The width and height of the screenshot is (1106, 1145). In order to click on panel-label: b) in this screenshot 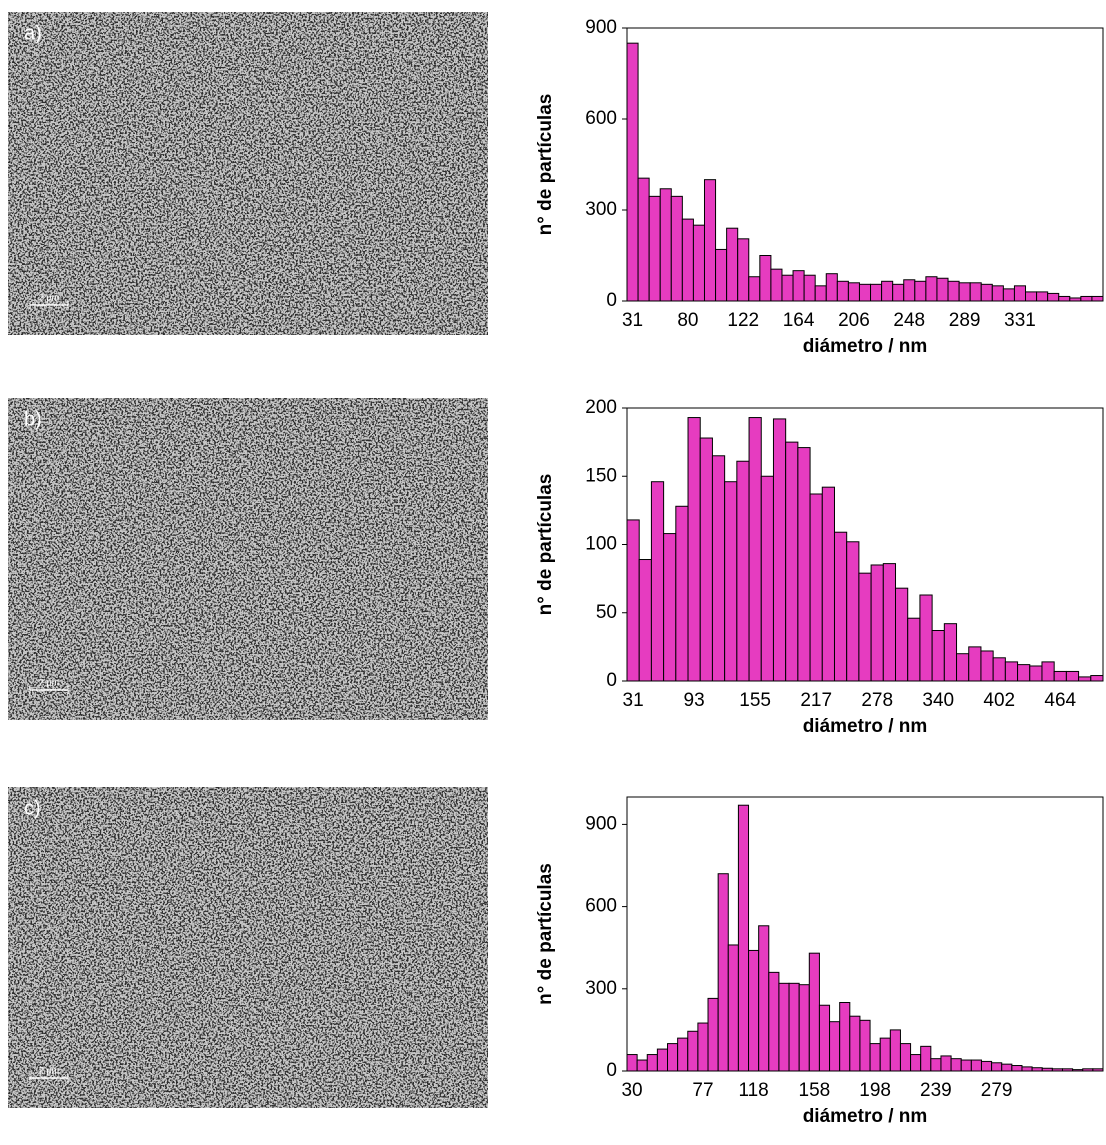, I will do `click(33, 419)`.